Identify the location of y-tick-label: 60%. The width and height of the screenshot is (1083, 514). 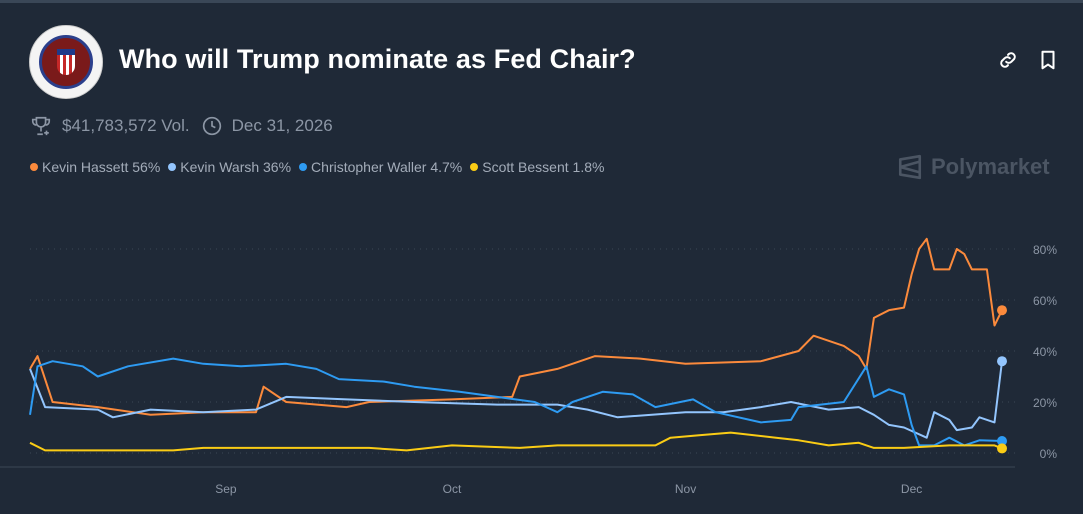
(1045, 301).